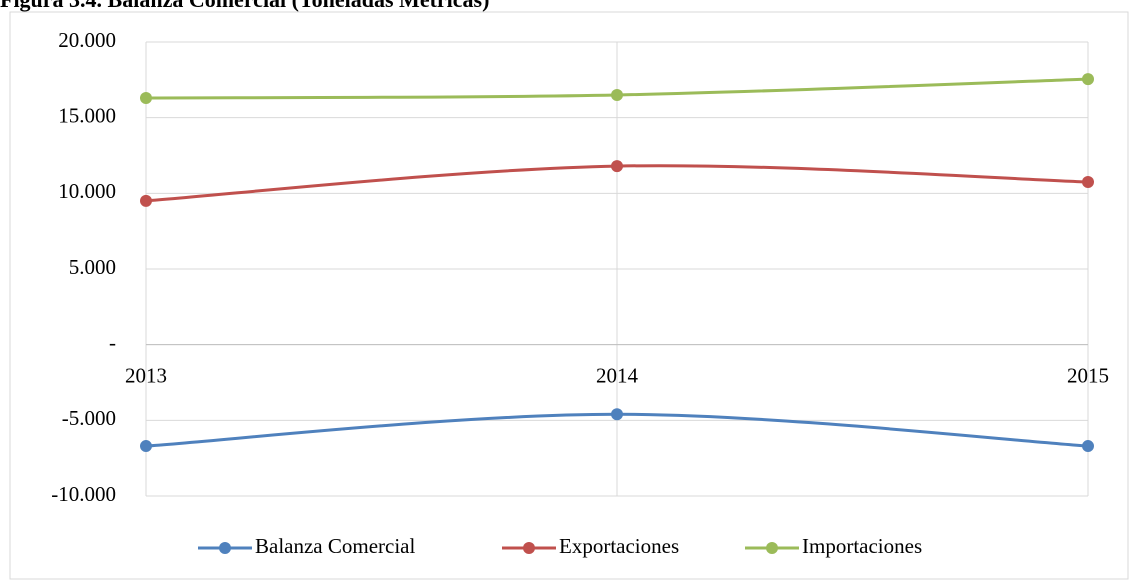  I want to click on y-tick-label: -5.000, so click(89, 418).